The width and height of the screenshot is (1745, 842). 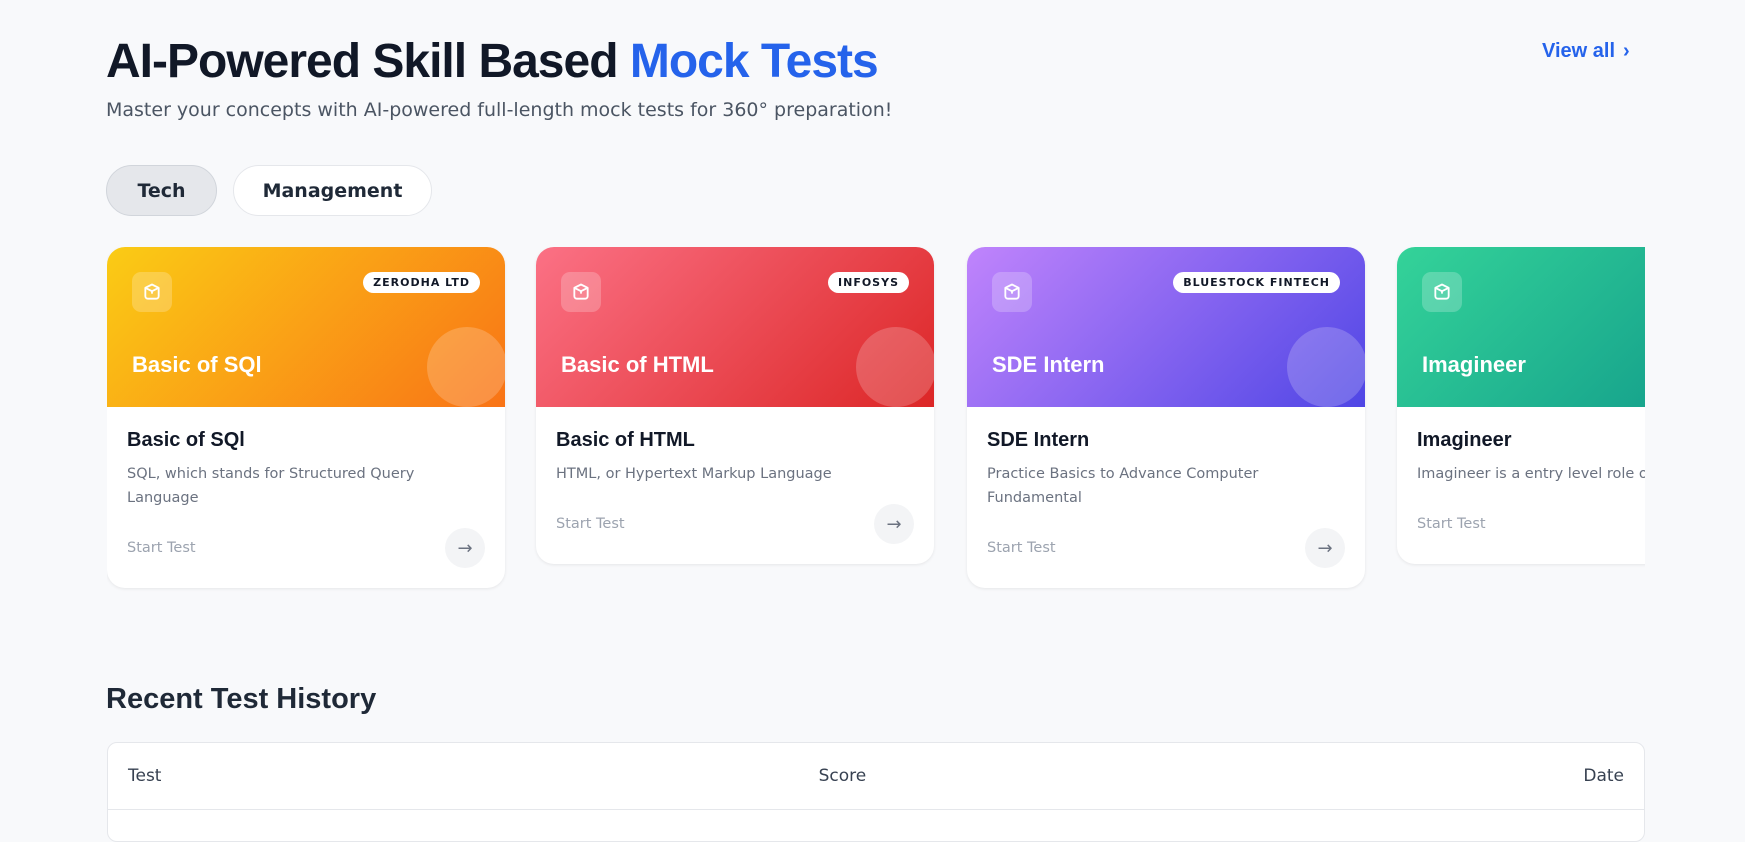 What do you see at coordinates (754, 61) in the screenshot?
I see `title-accent: Mock Tests` at bounding box center [754, 61].